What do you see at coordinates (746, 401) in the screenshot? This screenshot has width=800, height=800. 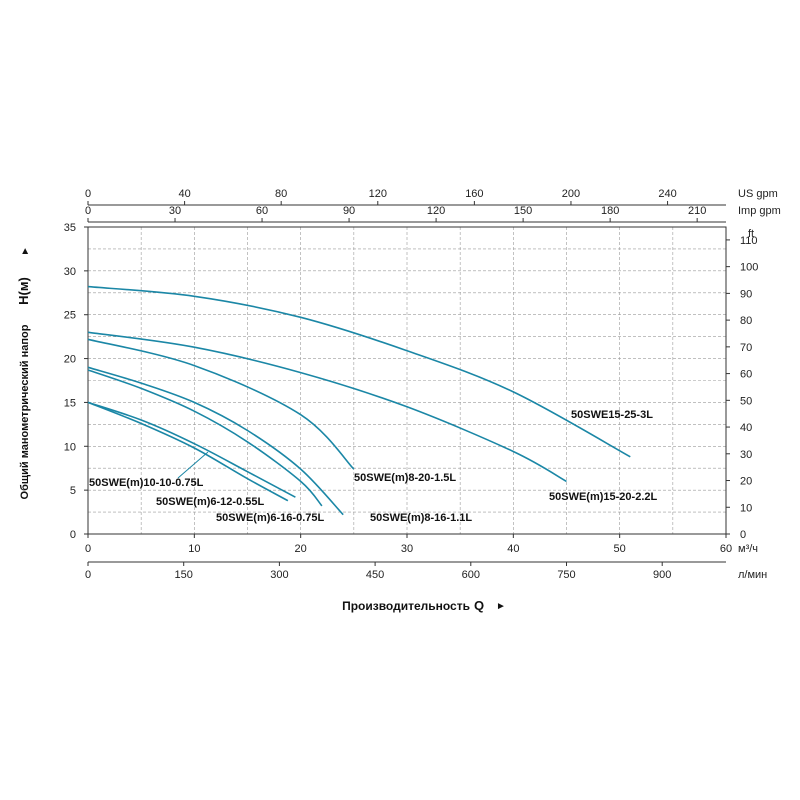 I see `right-tick-label: 50` at bounding box center [746, 401].